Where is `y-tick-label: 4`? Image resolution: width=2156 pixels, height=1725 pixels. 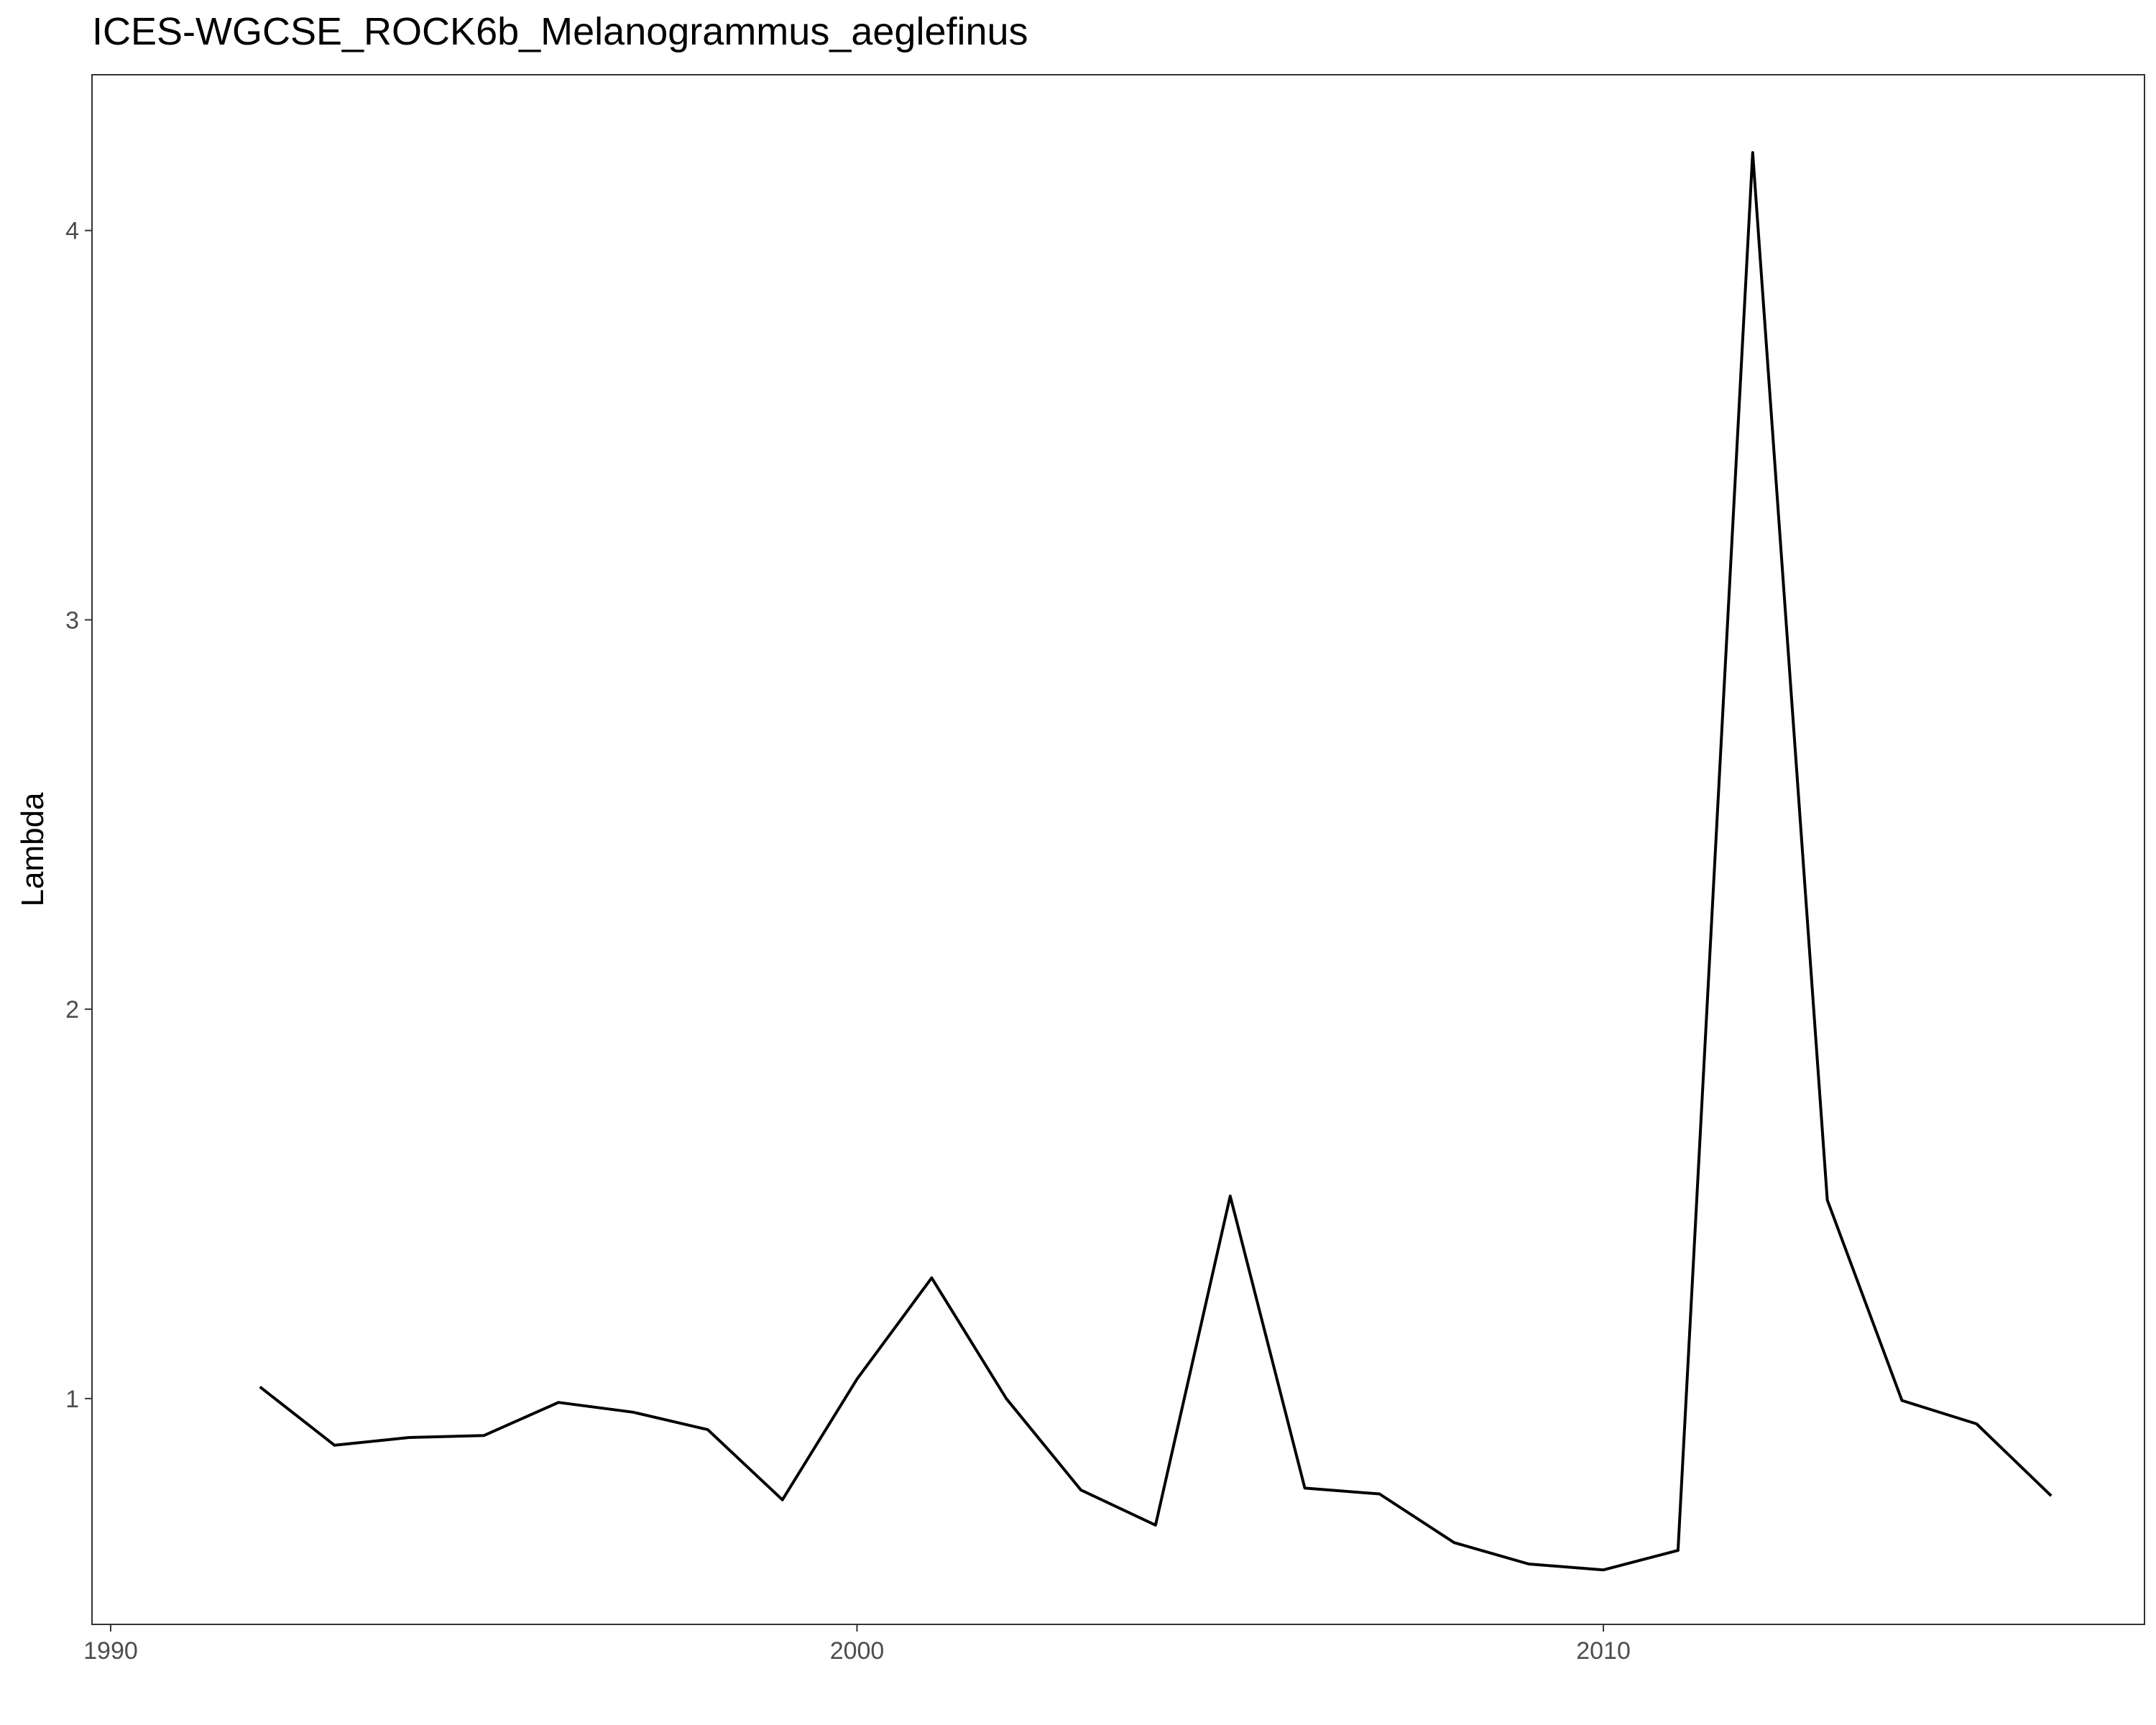
y-tick-label: 4 is located at coordinates (72, 231).